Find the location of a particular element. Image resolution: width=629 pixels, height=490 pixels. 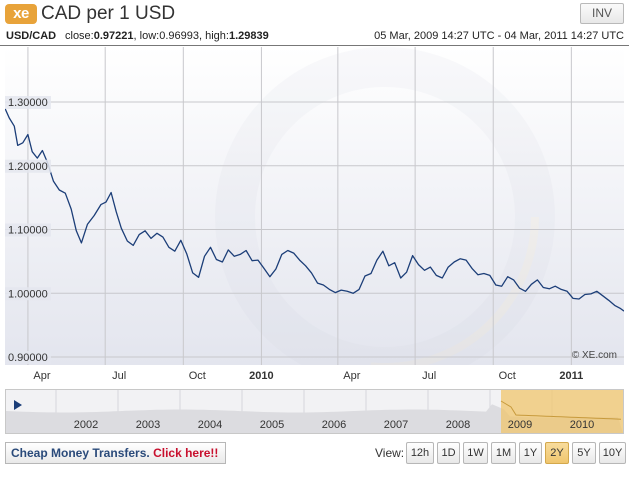

money-transfer-button: Cheap Money Transfers. Click here!! is located at coordinates (115, 453).